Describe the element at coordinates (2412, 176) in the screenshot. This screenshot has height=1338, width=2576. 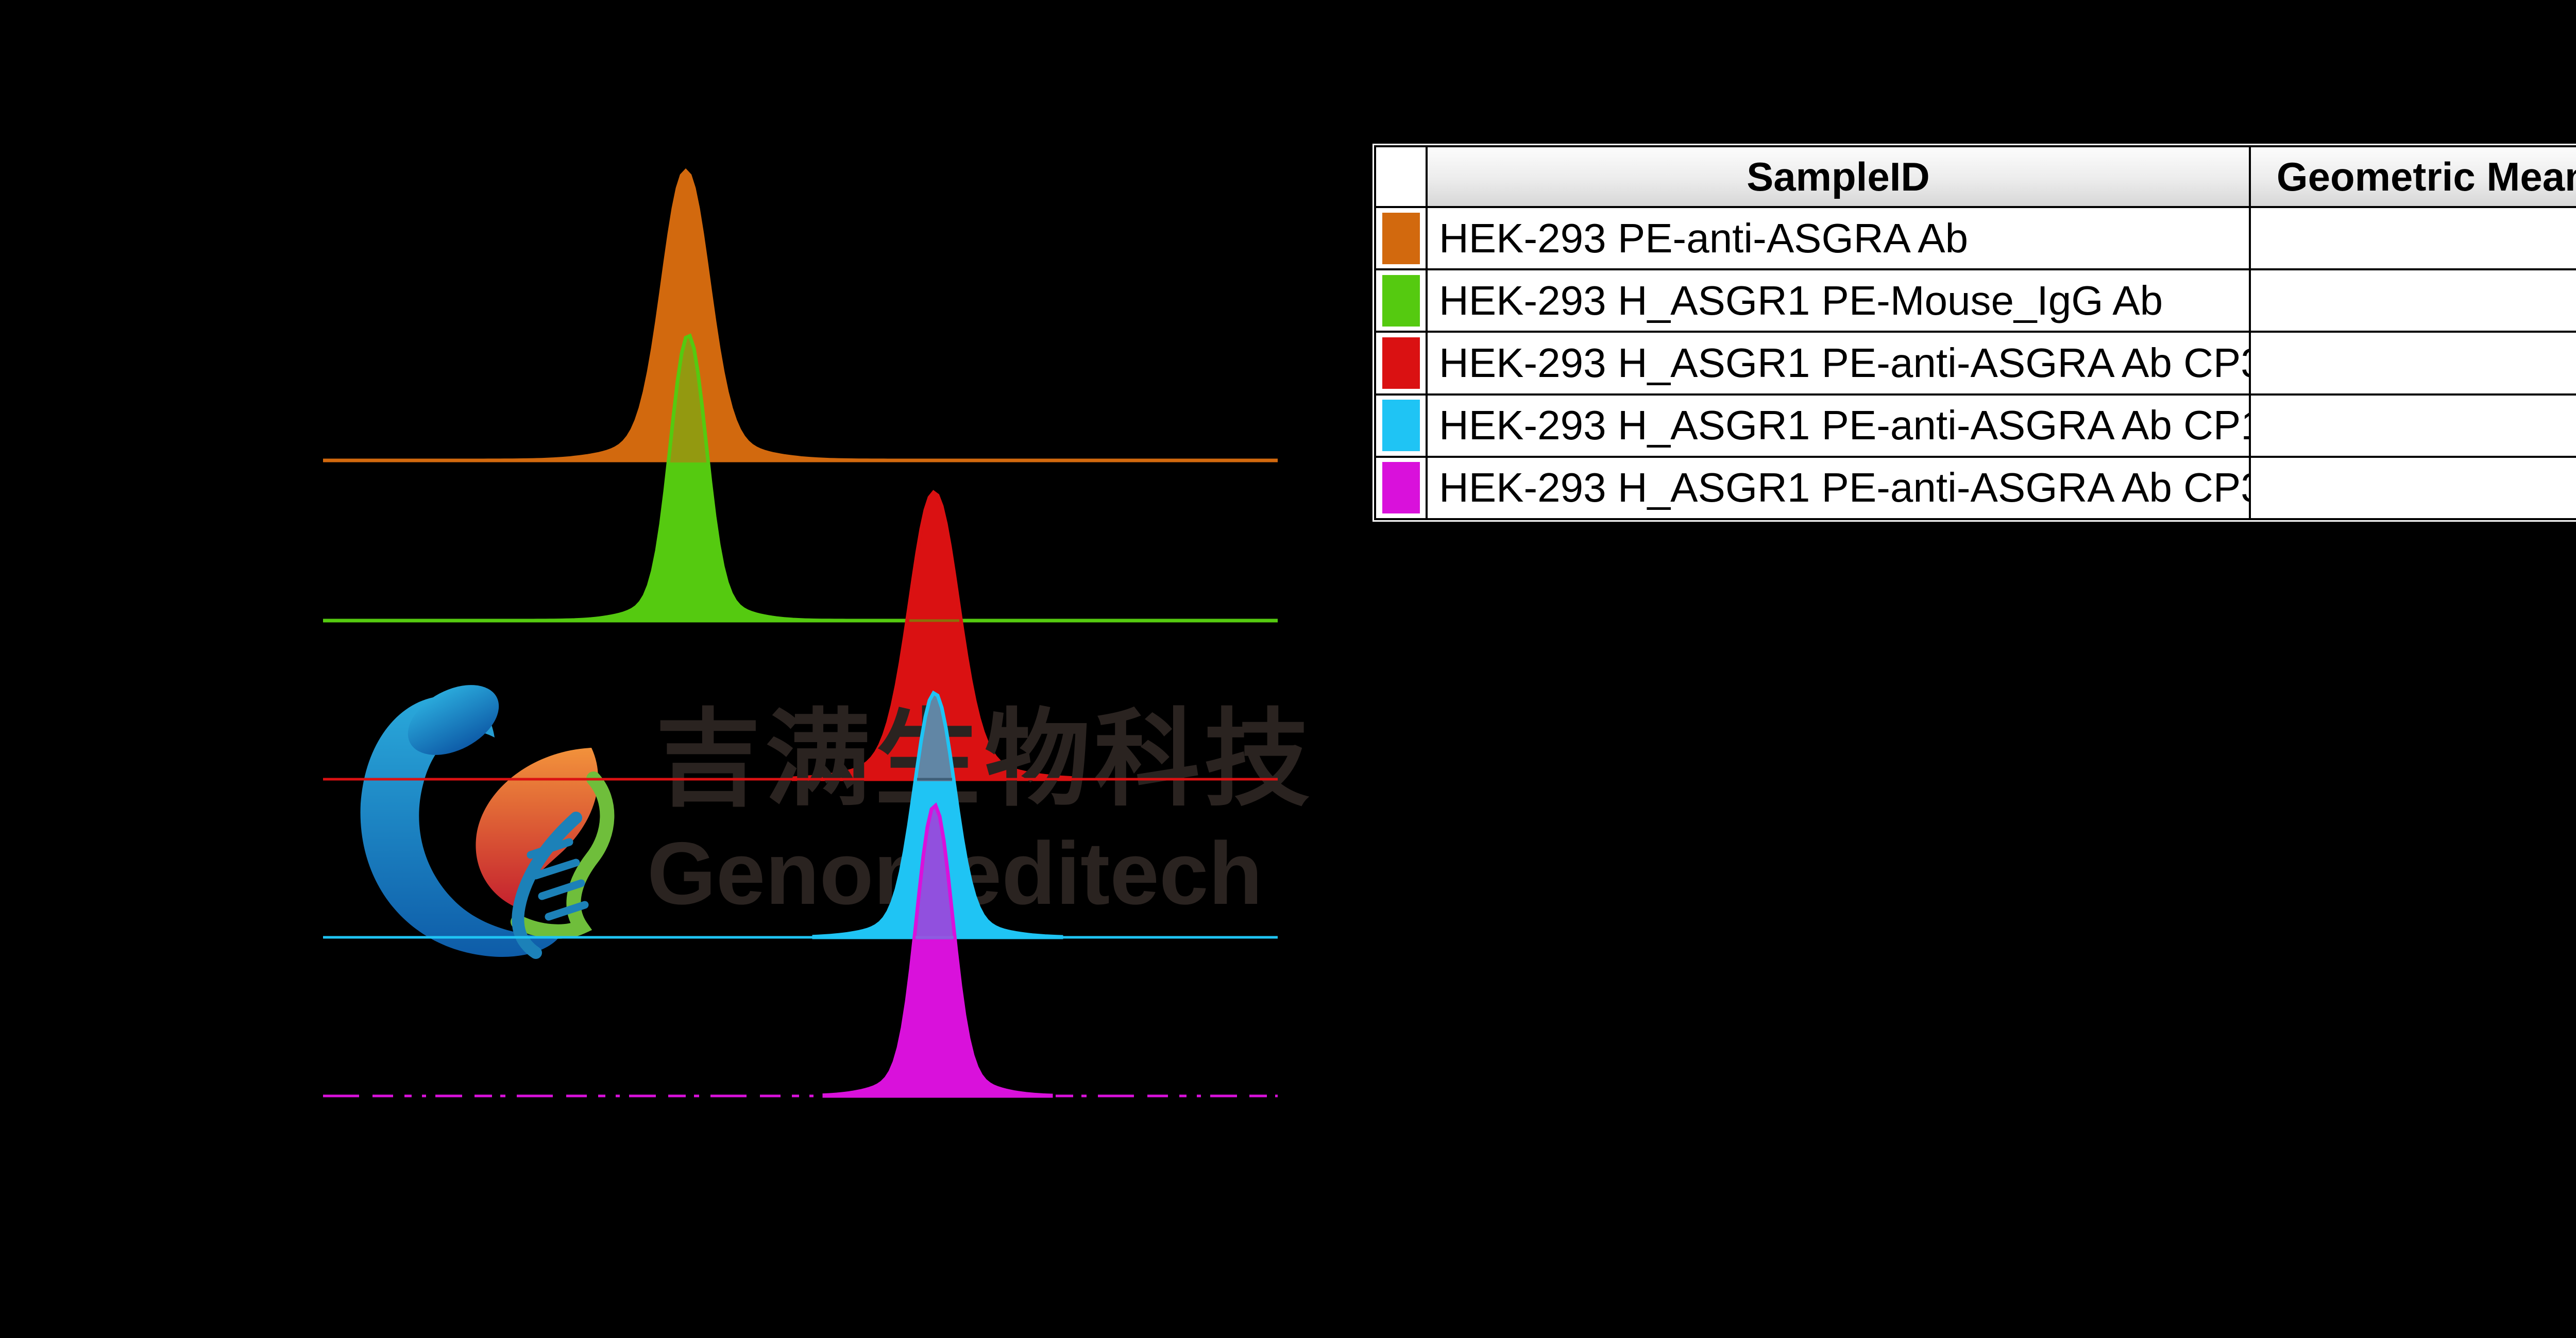
I see `geo-mean-column-header: Geometric Mean : FL7-H` at that location.